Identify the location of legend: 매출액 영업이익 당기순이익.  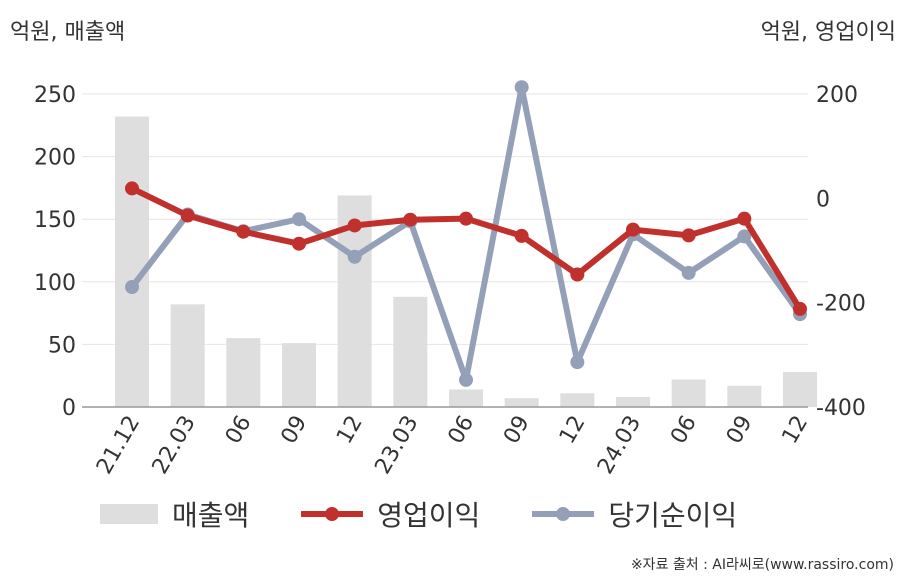
(444, 514).